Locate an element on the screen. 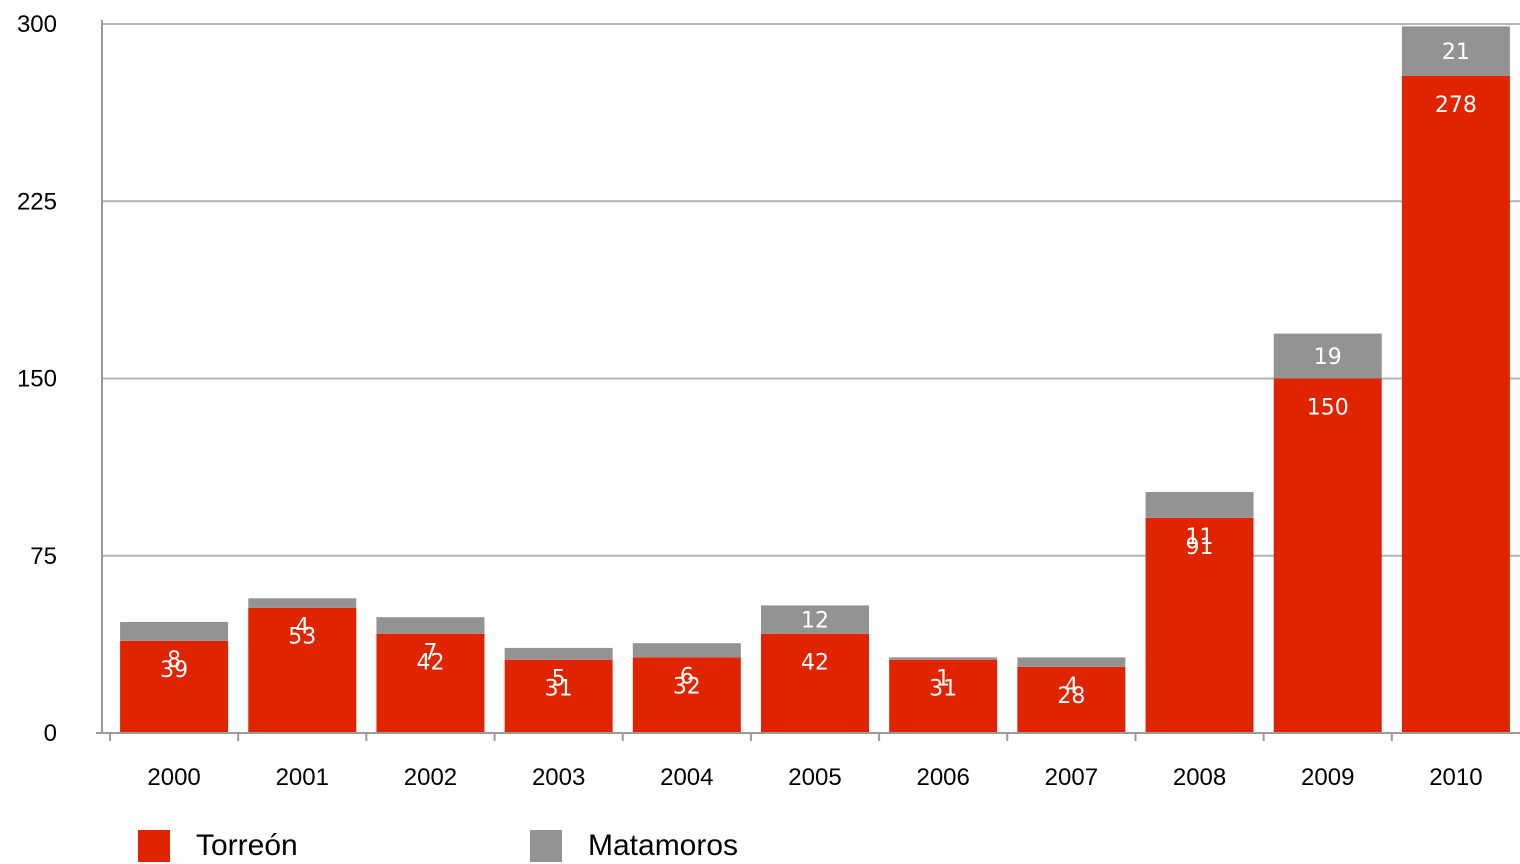 The height and width of the screenshot is (864, 1520). bar-matamoros-2005 is located at coordinates (815, 619).